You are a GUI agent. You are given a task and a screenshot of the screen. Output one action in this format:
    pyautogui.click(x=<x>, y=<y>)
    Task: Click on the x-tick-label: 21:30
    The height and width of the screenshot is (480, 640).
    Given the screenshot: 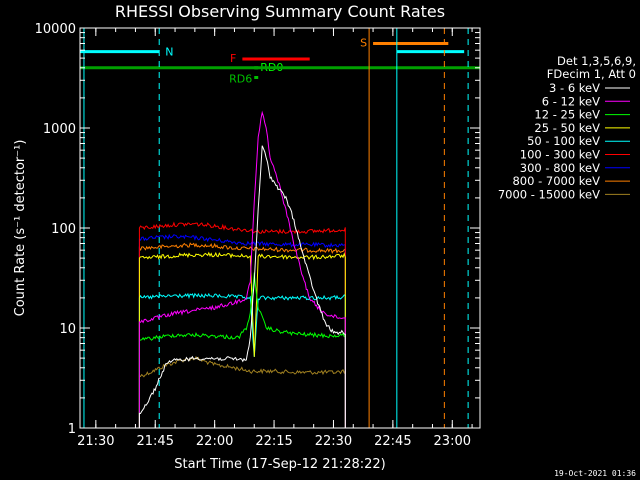 What is the action you would take?
    pyautogui.click(x=95, y=441)
    